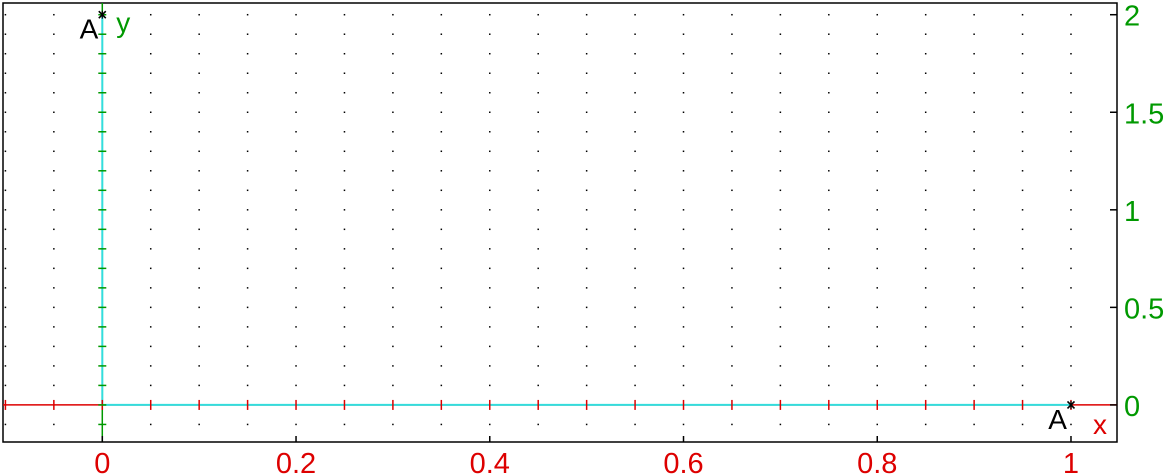  I want to click on x-tick-label: 1, so click(1071, 462).